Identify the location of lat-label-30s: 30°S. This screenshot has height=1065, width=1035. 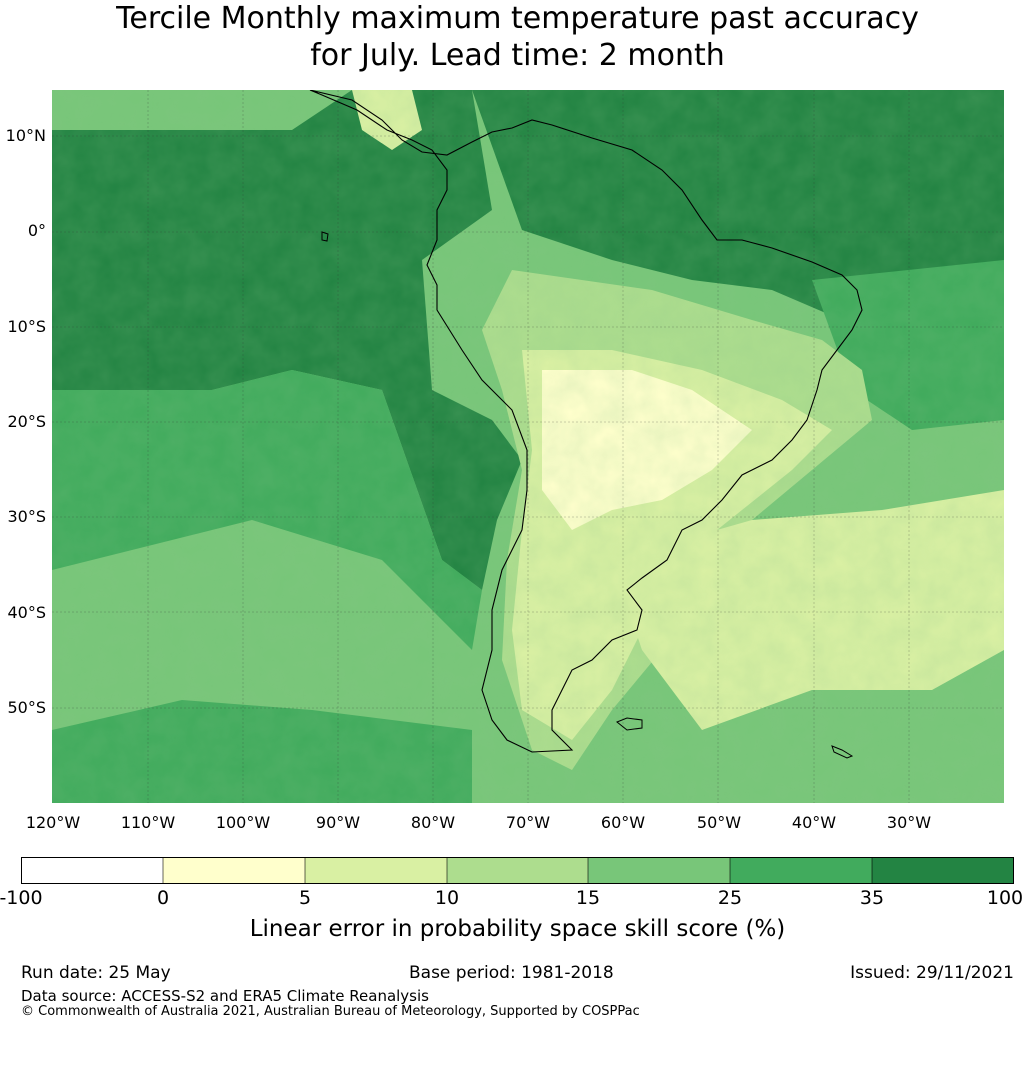
(26, 516).